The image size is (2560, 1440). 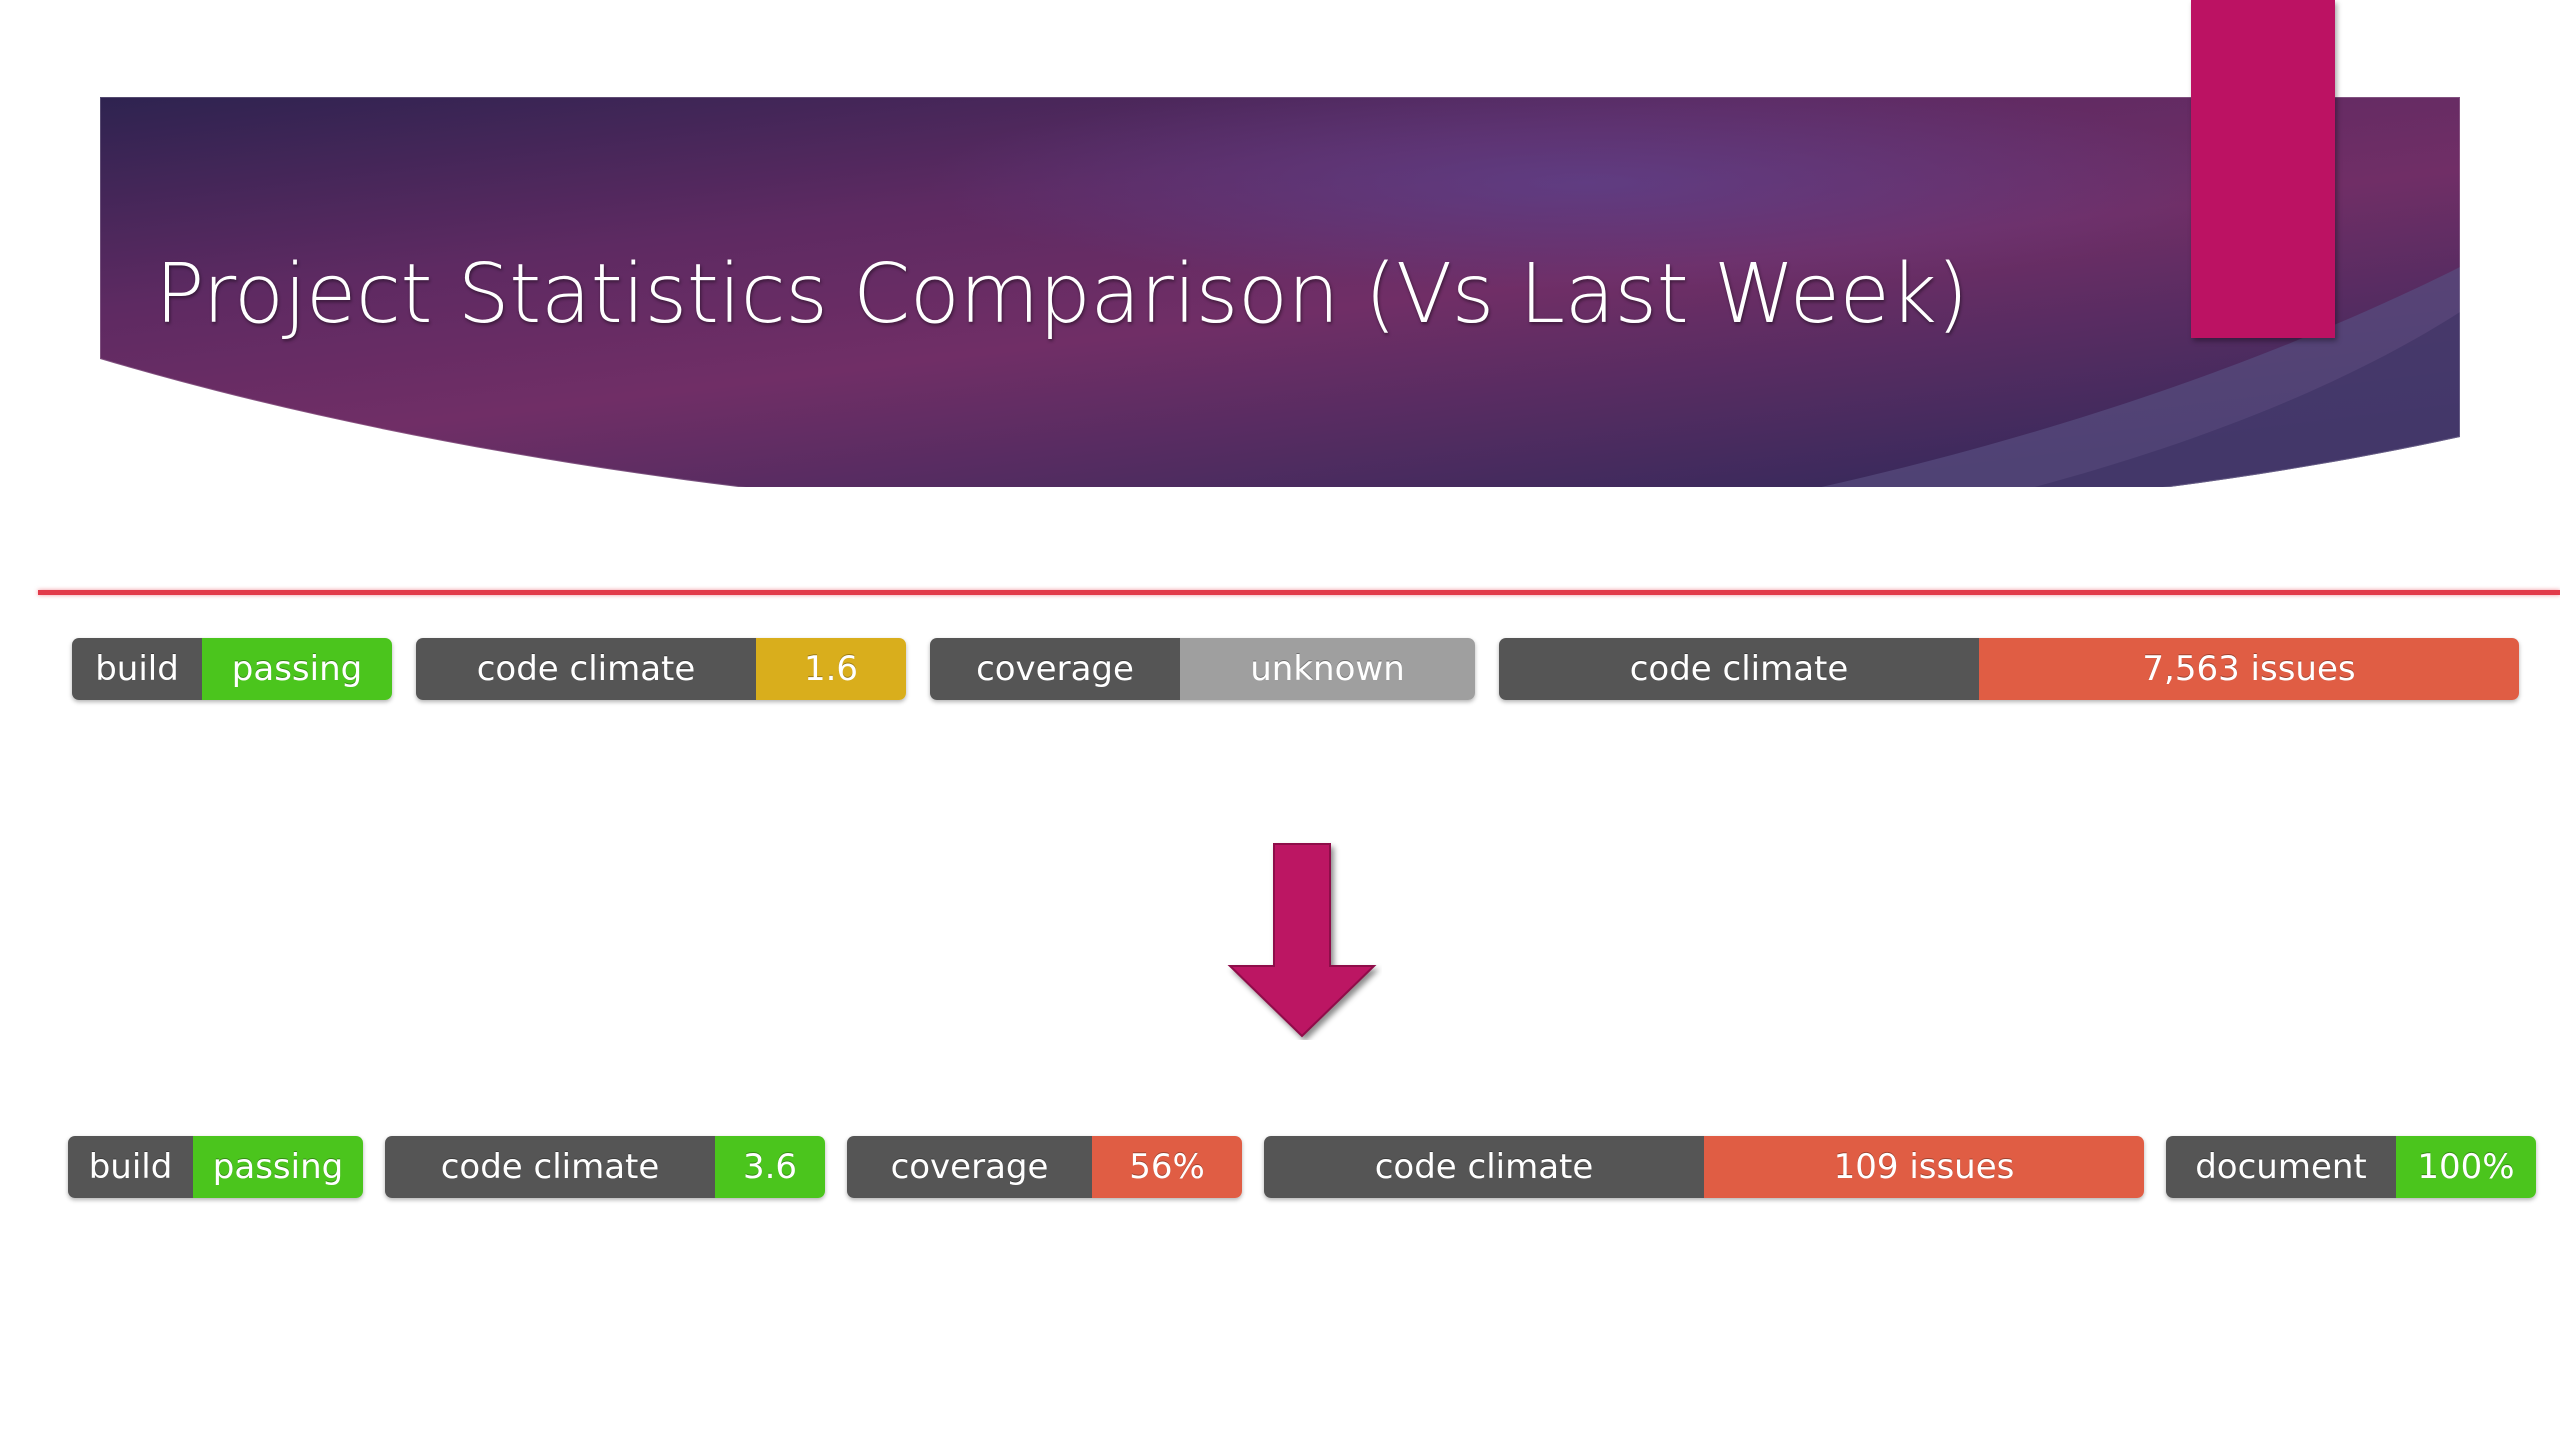 What do you see at coordinates (1302, 940) in the screenshot?
I see `down-arrow-icon` at bounding box center [1302, 940].